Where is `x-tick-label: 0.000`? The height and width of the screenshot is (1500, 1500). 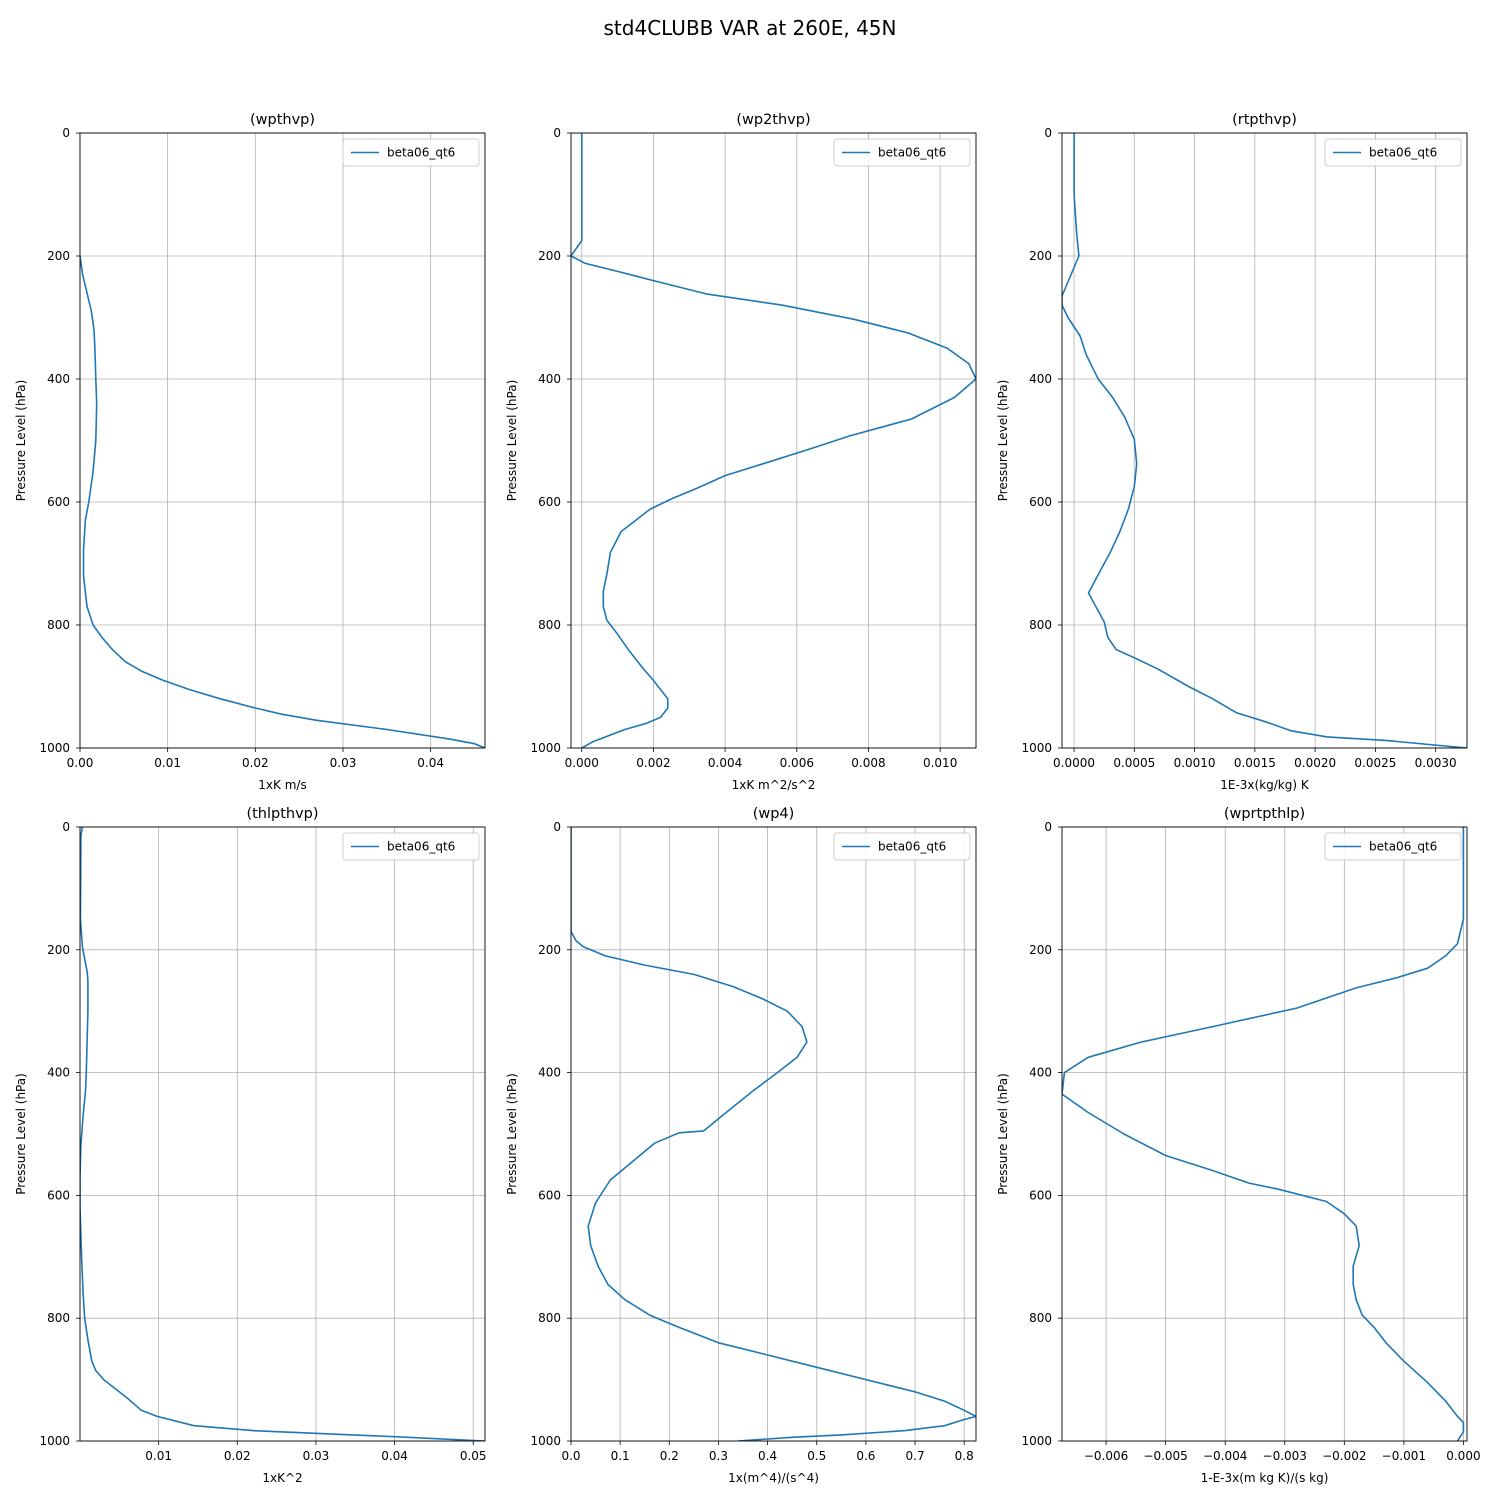
x-tick-label: 0.000 is located at coordinates (582, 763).